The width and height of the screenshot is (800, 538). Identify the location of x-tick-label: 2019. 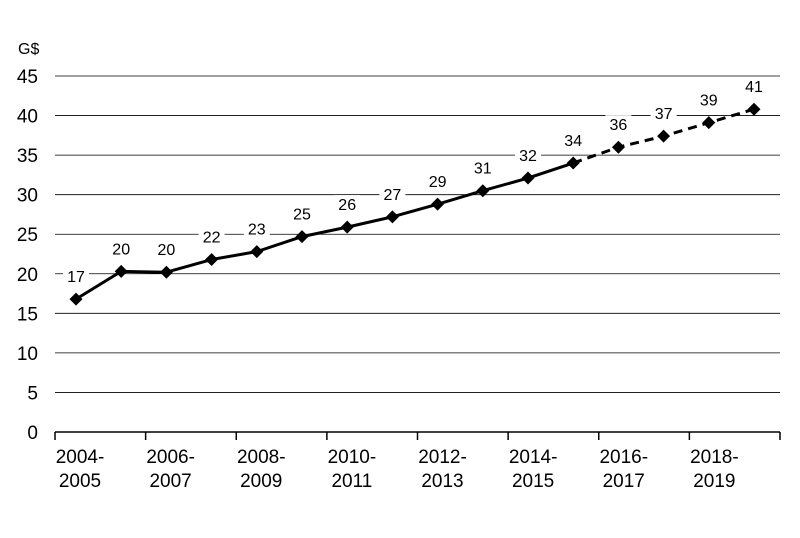
(714, 481).